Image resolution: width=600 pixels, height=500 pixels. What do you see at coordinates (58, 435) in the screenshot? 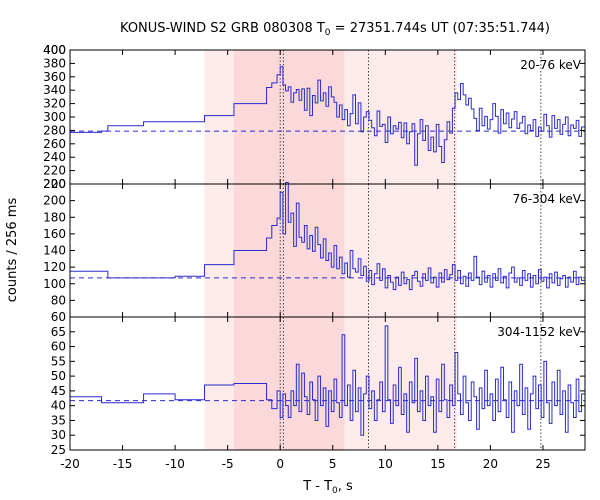
I see `y-tick-label: 30` at bounding box center [58, 435].